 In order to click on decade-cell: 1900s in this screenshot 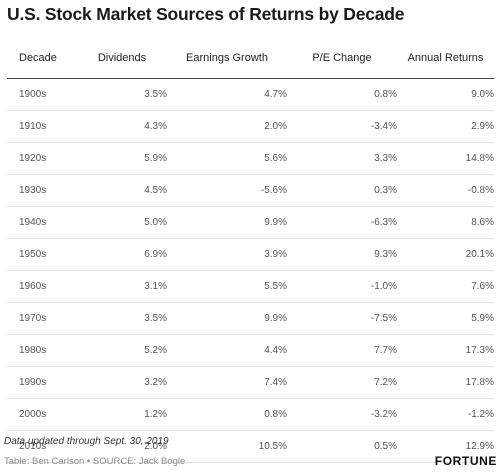, I will do `click(42, 94)`.